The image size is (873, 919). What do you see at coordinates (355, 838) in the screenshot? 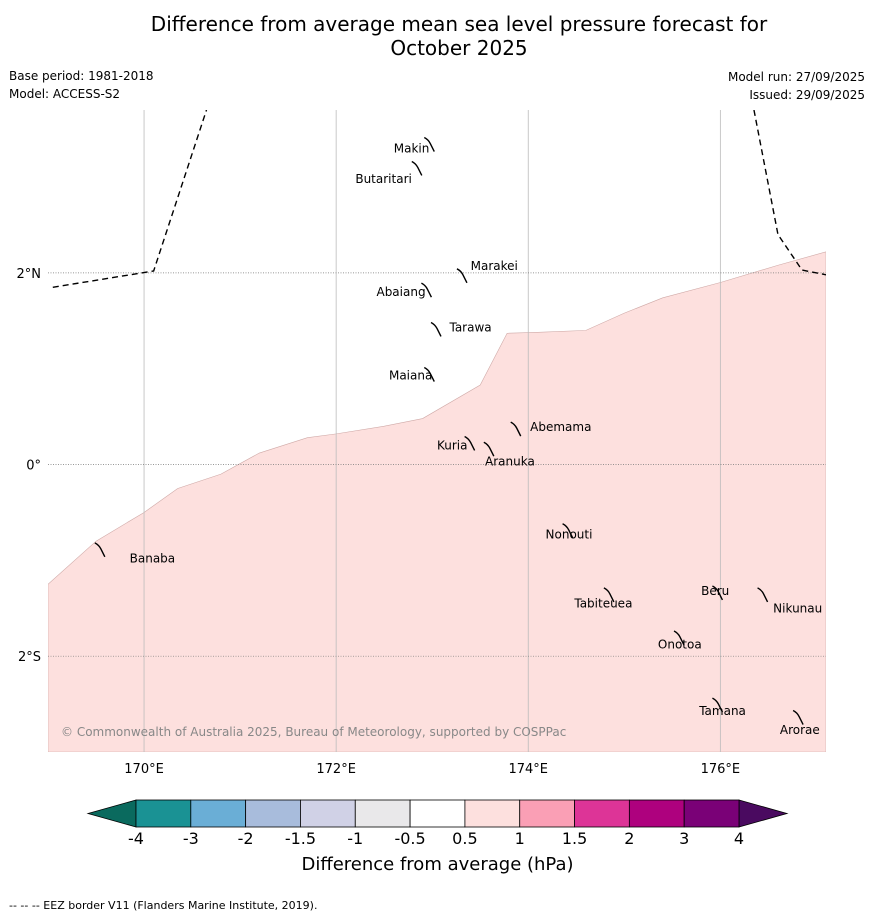
I see `colorbar-tick-label: -1` at bounding box center [355, 838].